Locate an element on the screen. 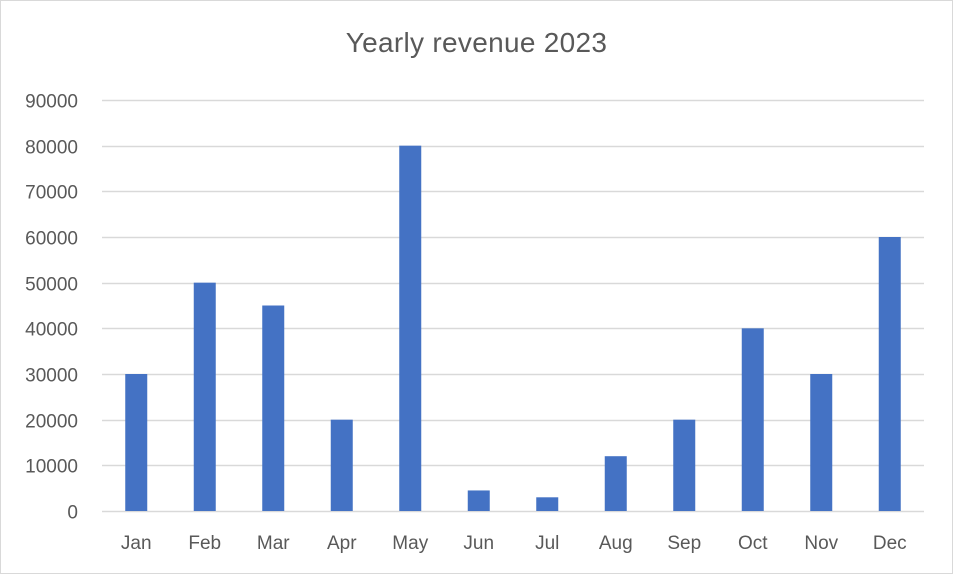 Image resolution: width=953 pixels, height=574 pixels. bar-sep is located at coordinates (684, 465).